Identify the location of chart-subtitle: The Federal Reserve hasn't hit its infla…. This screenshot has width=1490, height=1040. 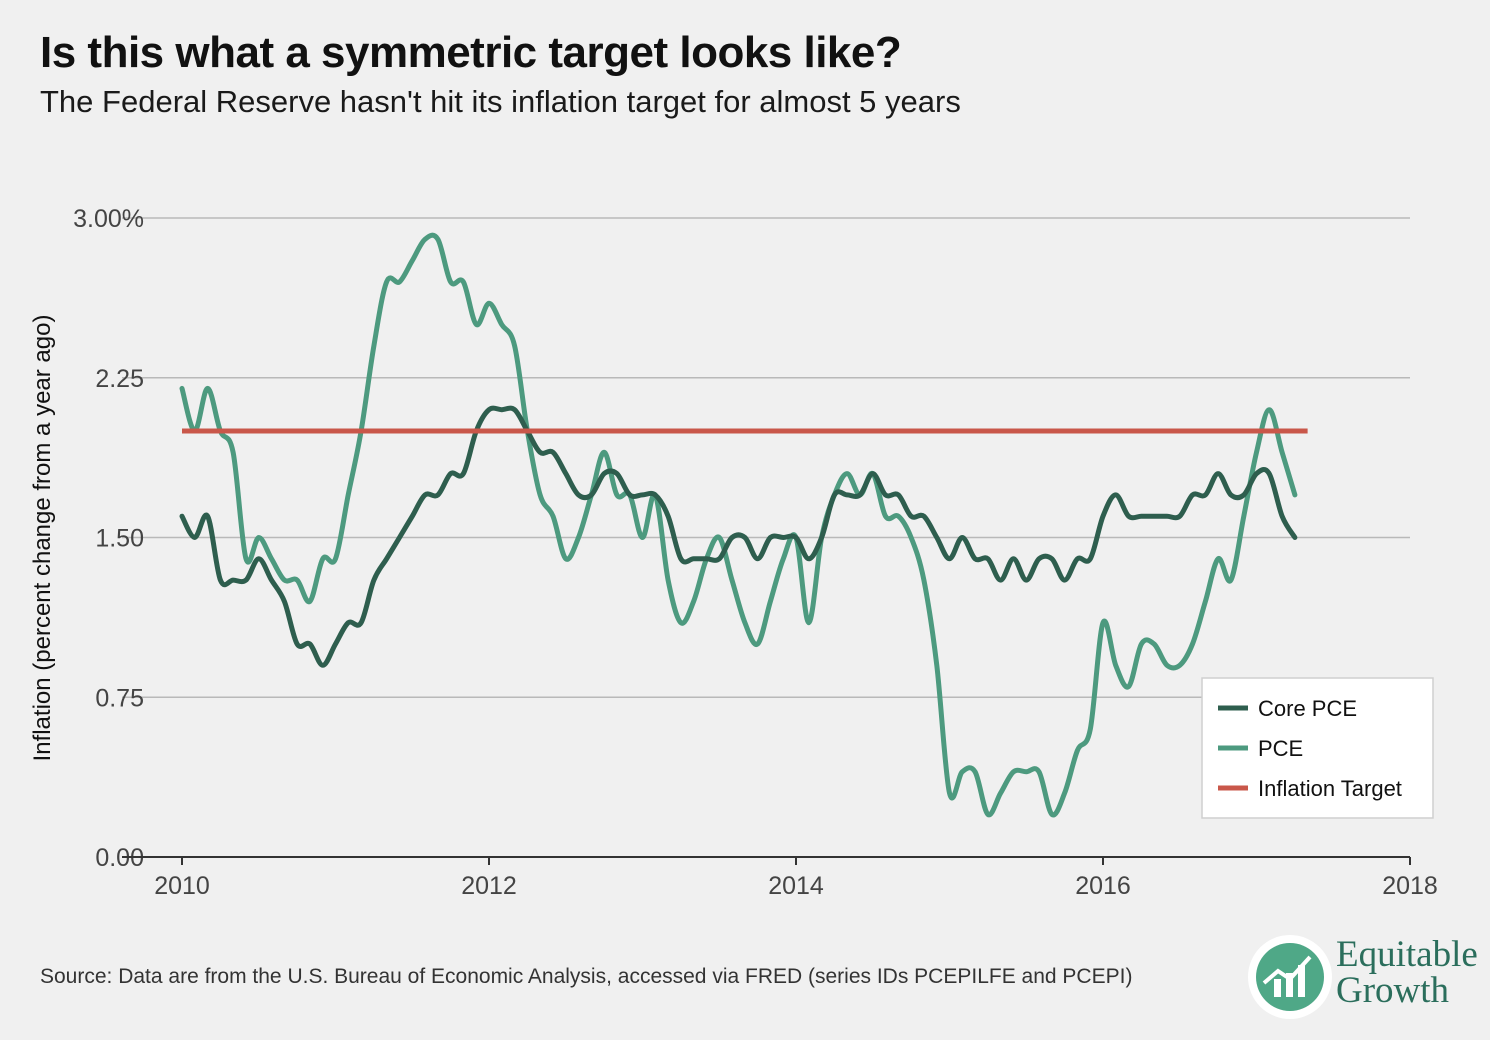
(500, 101).